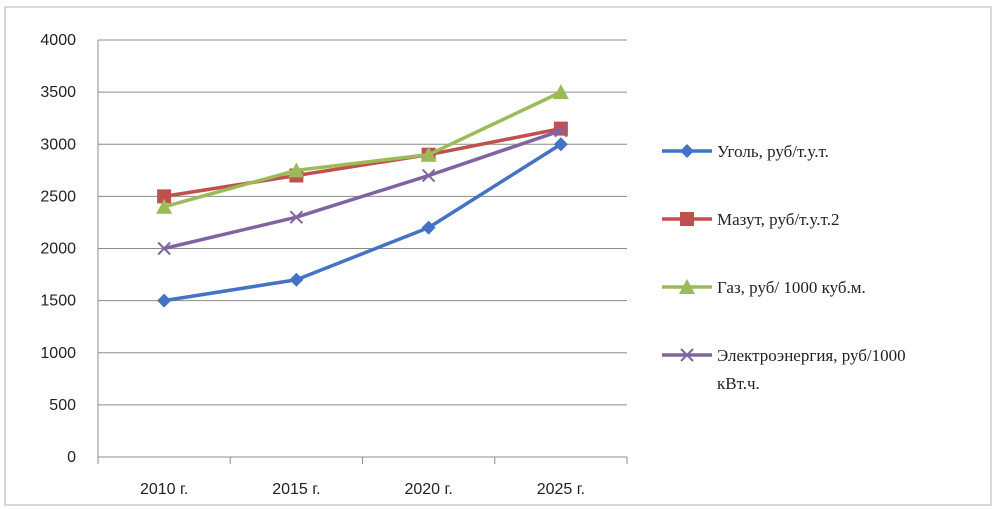 The image size is (996, 509). Describe the element at coordinates (58, 144) in the screenshot. I see `y-tick-label: 3000` at that location.